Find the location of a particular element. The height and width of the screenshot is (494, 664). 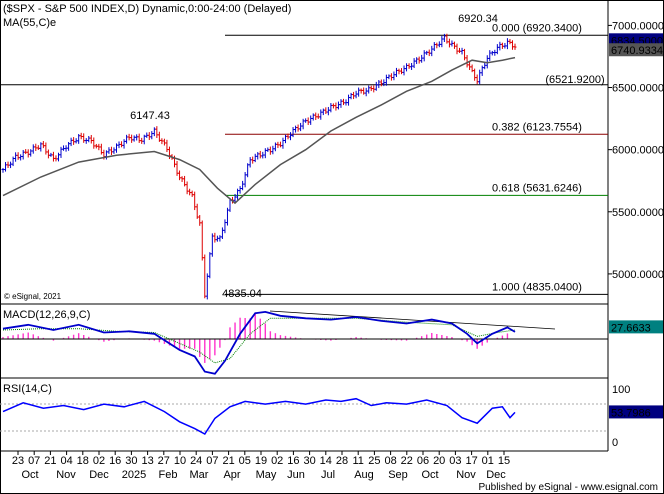

x-month-label: Jul is located at coordinates (328, 475).